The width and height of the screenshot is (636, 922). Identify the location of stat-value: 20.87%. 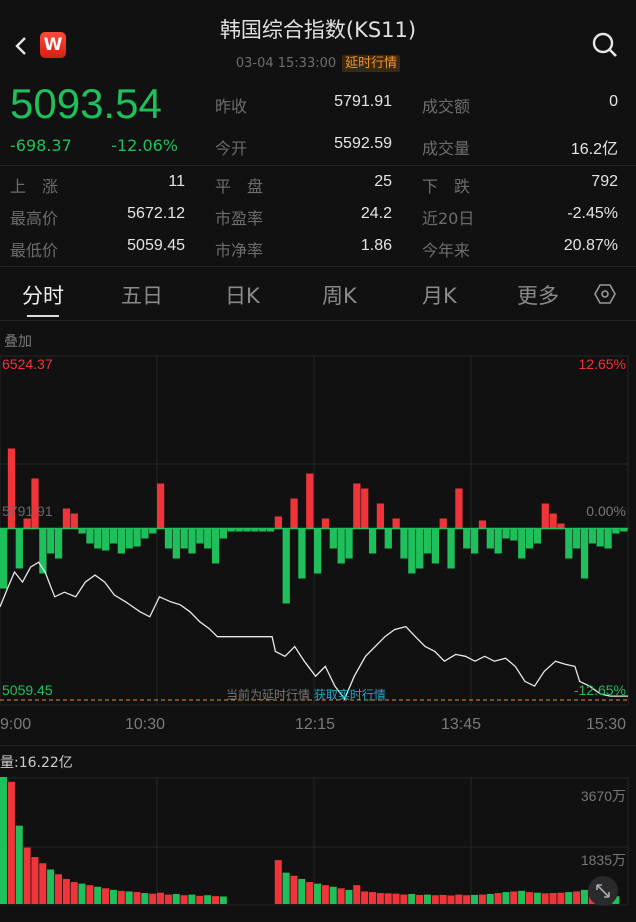
(590, 245).